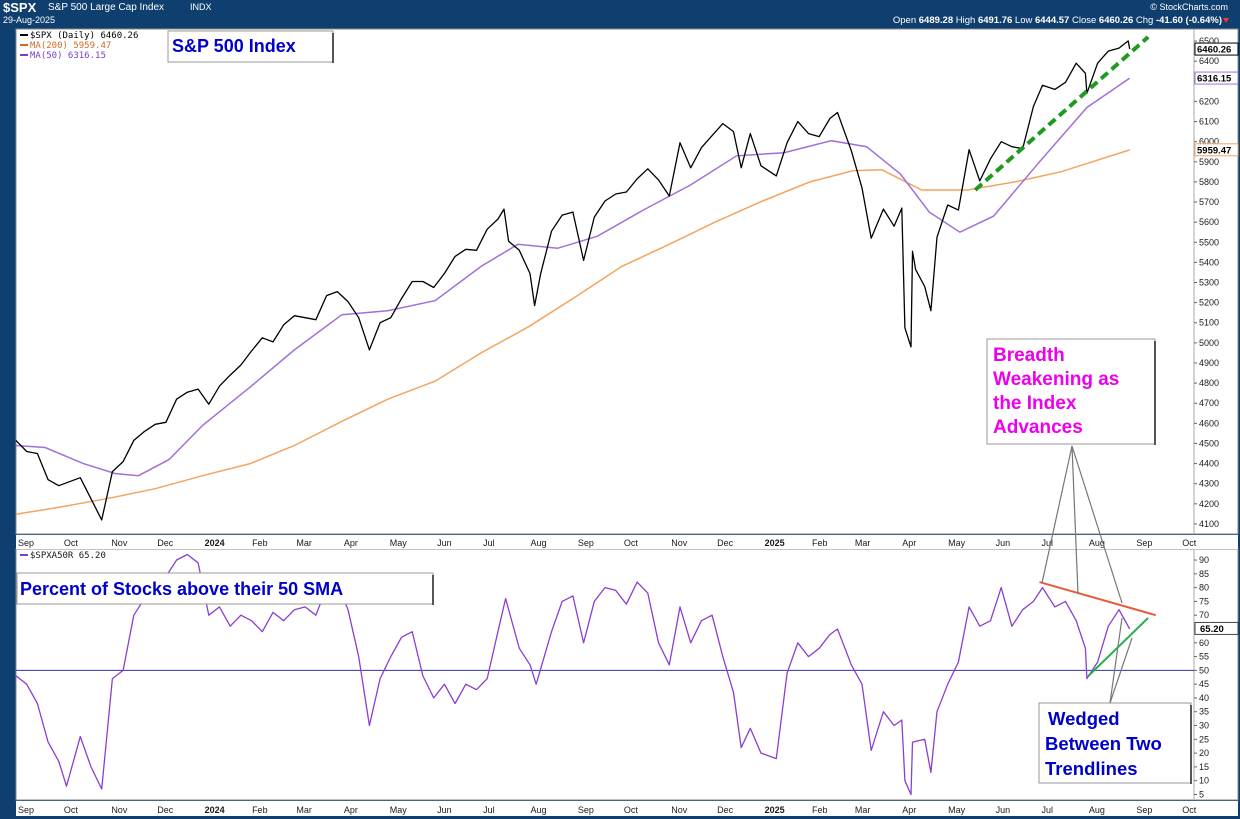 The height and width of the screenshot is (819, 1240). I want to click on symbol-label: $SPX, so click(20, 7).